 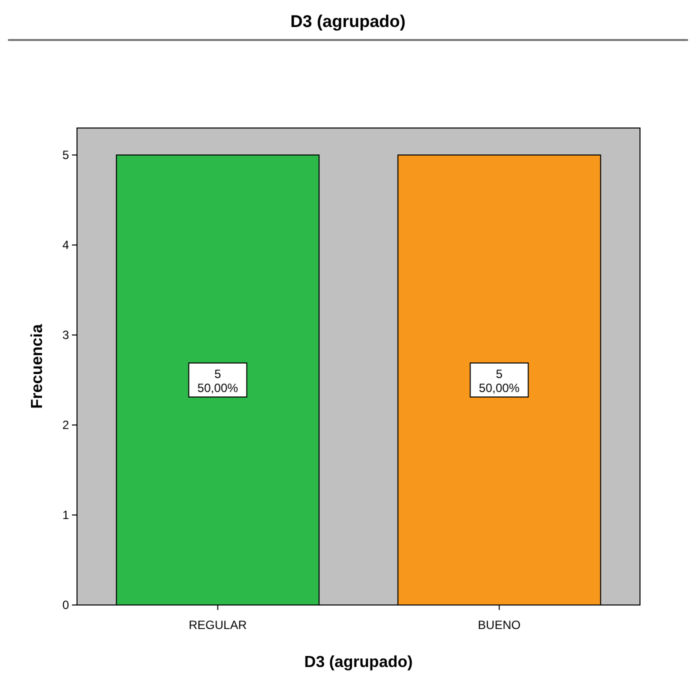 What do you see at coordinates (66, 515) in the screenshot?
I see `y-tick-label: 1` at bounding box center [66, 515].